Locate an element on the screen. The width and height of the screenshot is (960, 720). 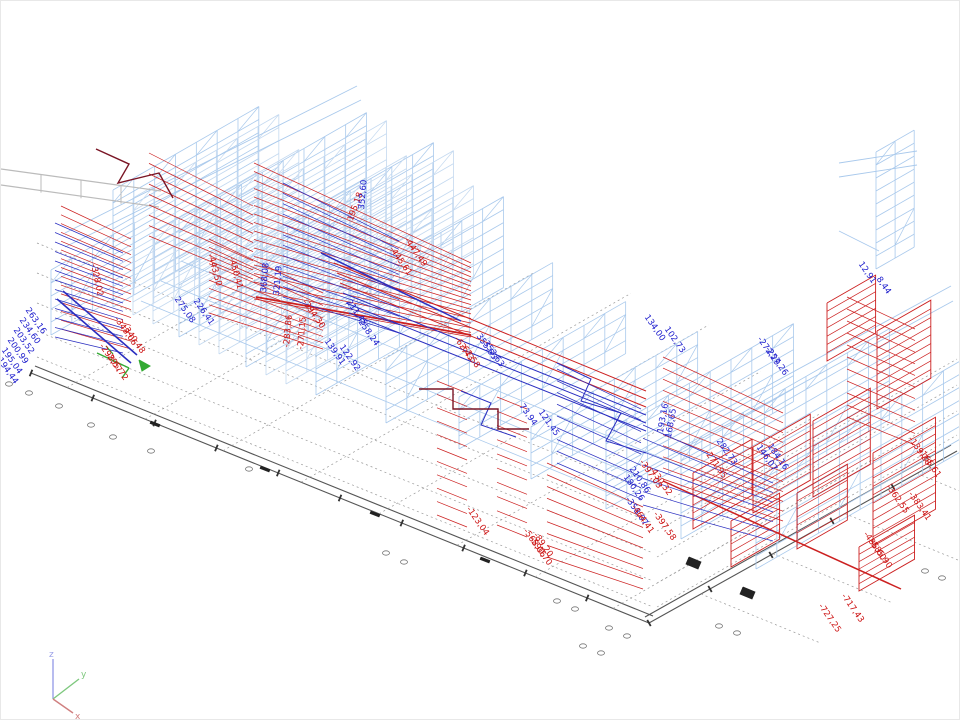
support-marks is located at coordinates (123, 362).